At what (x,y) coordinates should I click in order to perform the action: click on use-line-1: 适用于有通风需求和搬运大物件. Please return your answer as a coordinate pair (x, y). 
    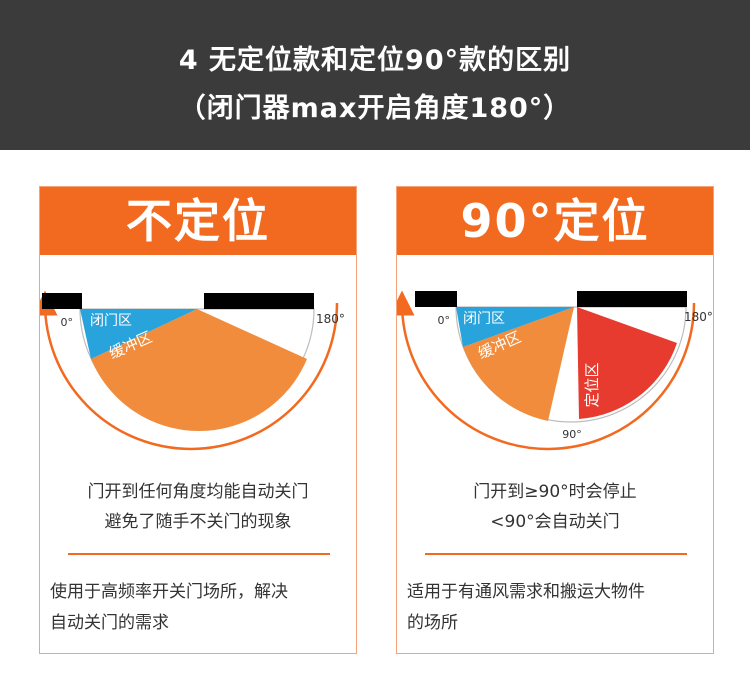
    Looking at the image, I should click on (526, 592).